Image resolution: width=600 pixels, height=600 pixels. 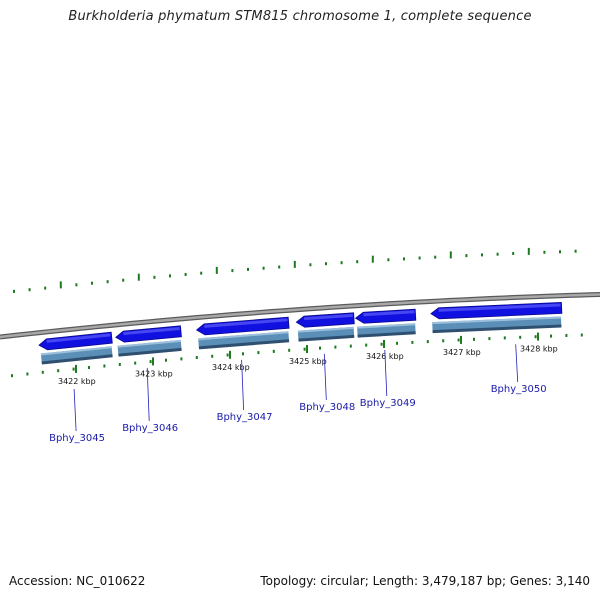 I want to click on accession-text: Accession: NC_010622, so click(x=77, y=581).